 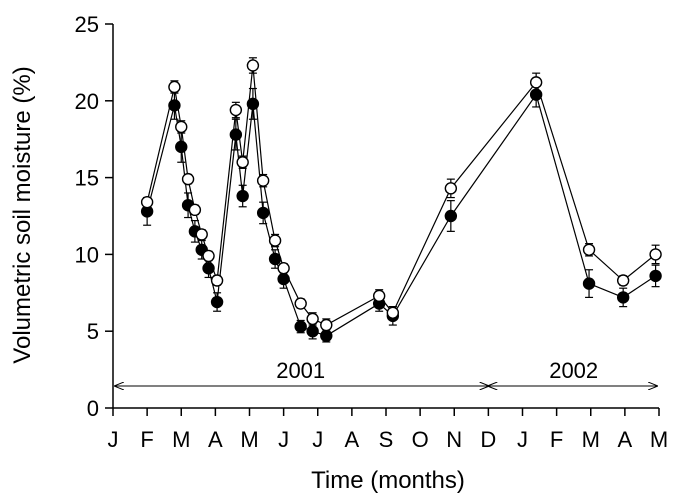 I want to click on annotations: 2001 2002, so click(x=386, y=372).